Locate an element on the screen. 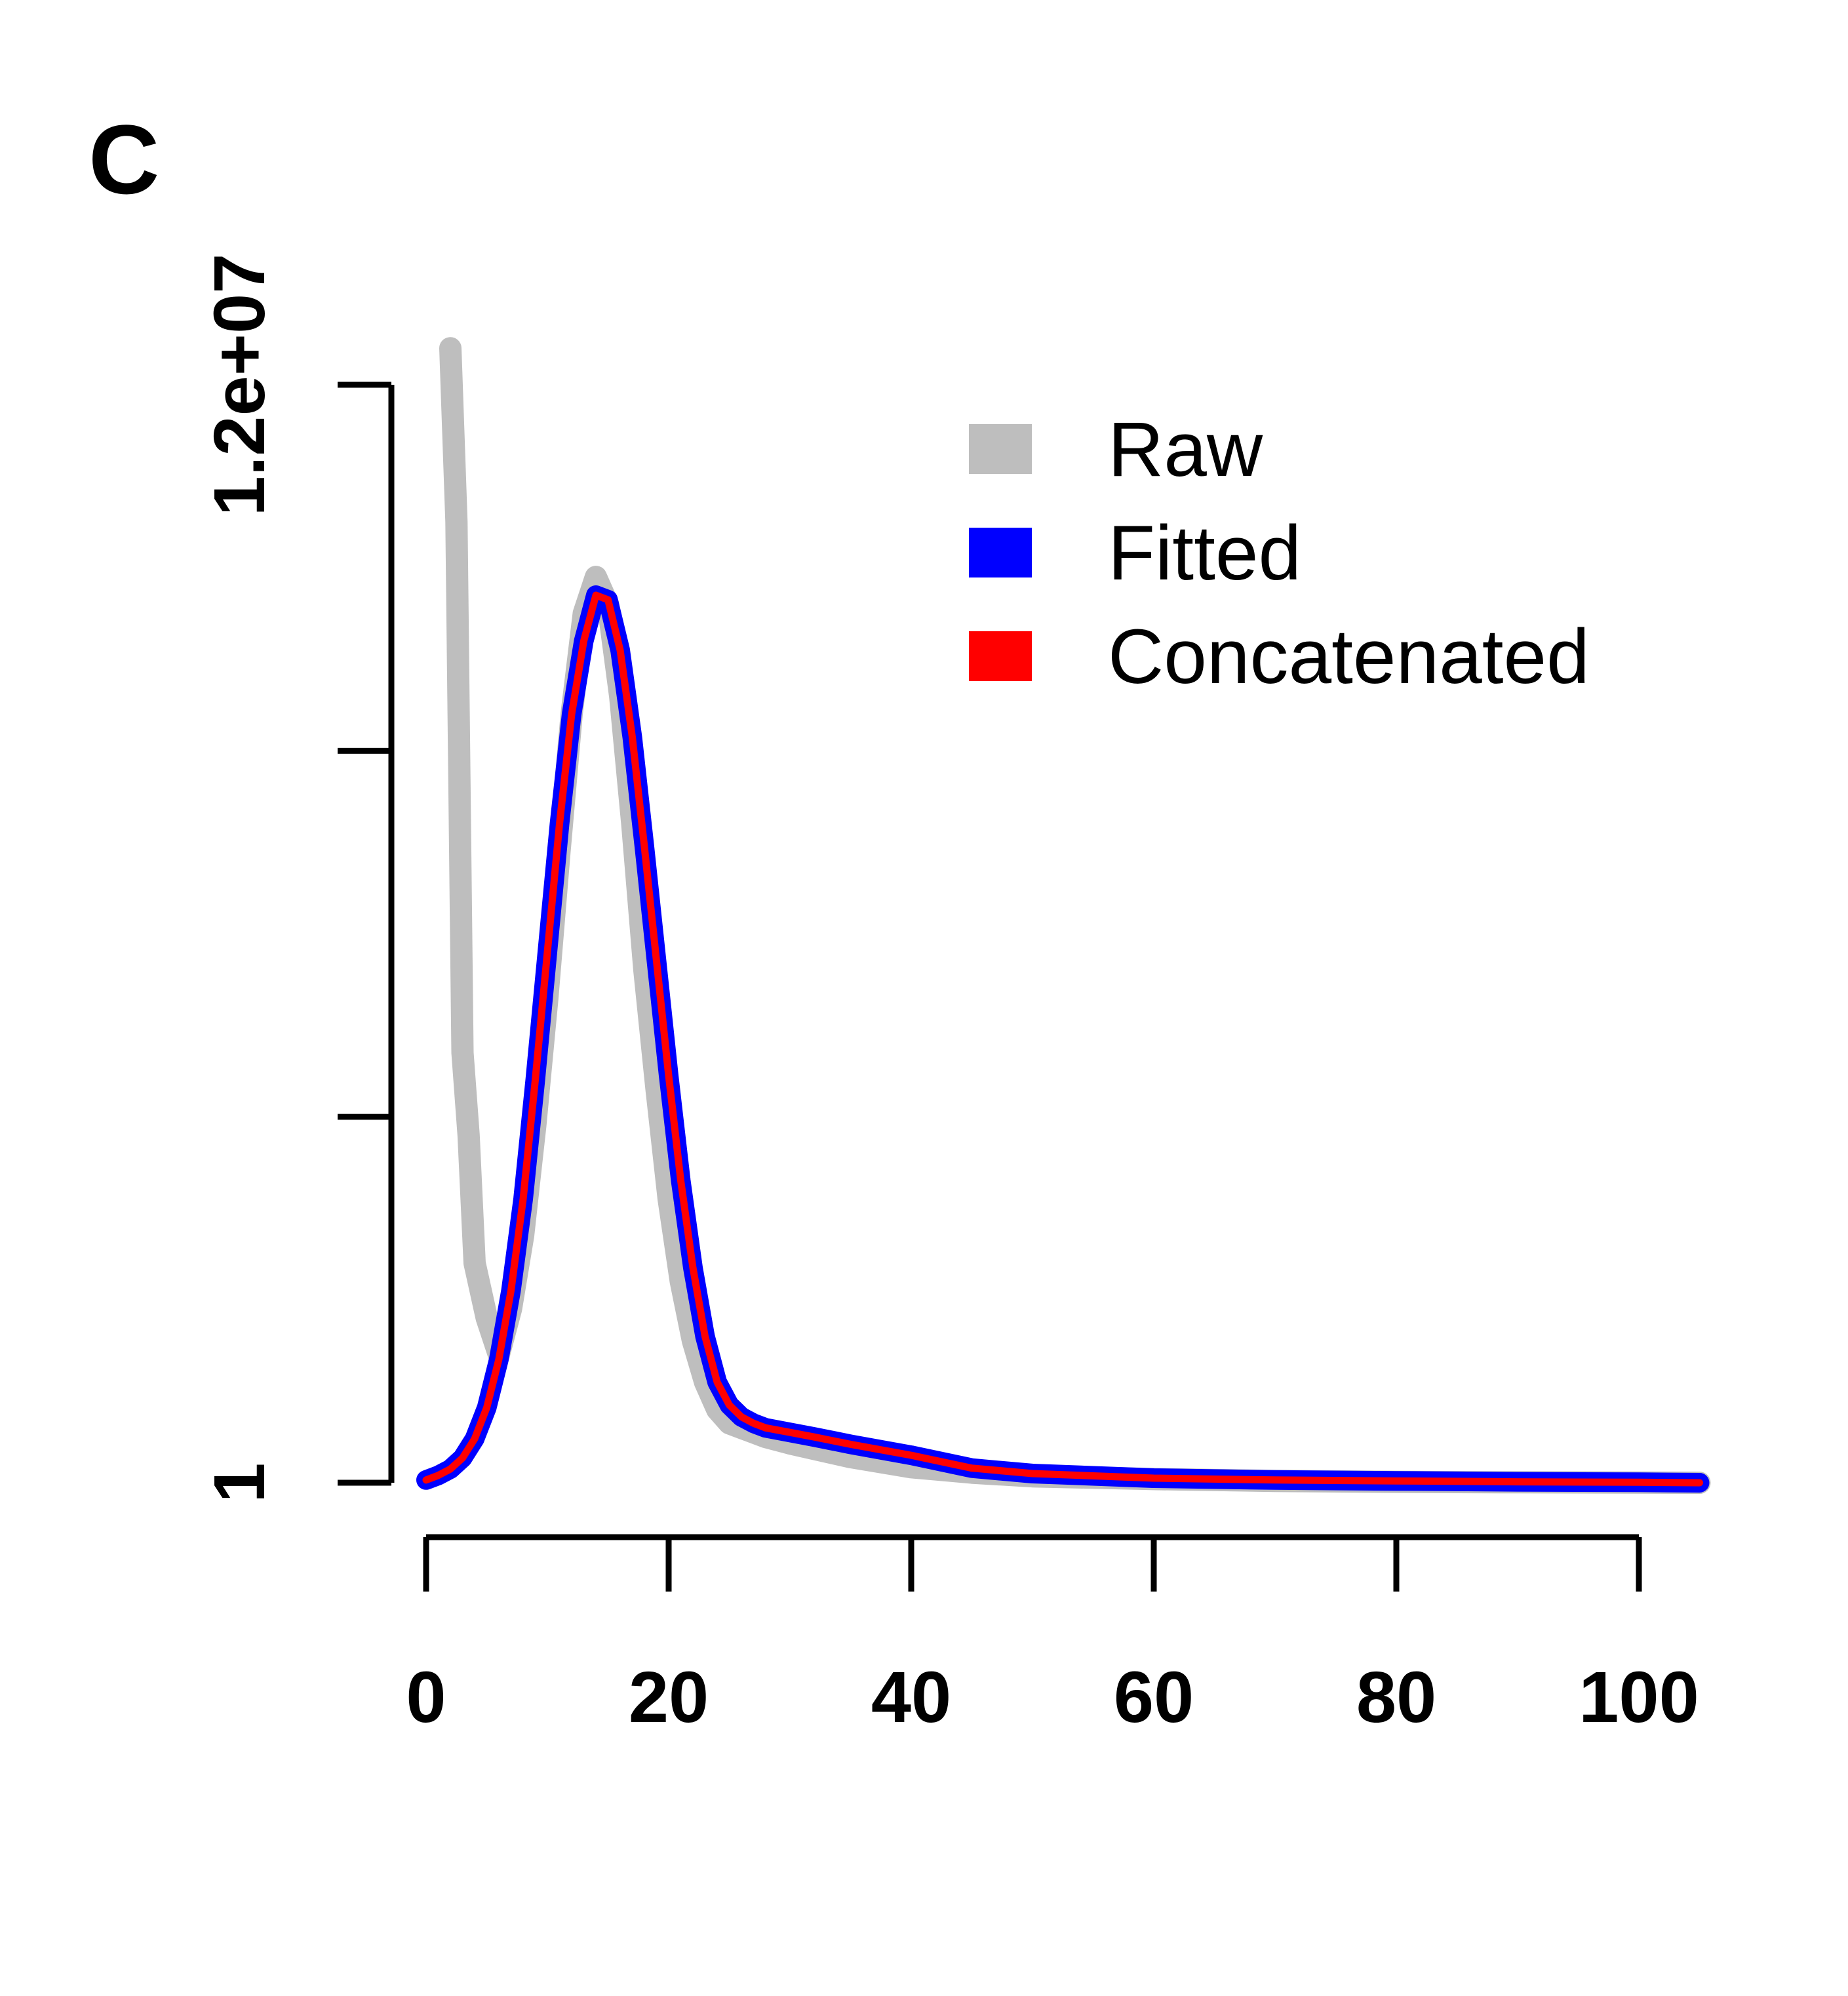 This screenshot has height=1996, width=1848. x-tick-label: 40 is located at coordinates (911, 1697).